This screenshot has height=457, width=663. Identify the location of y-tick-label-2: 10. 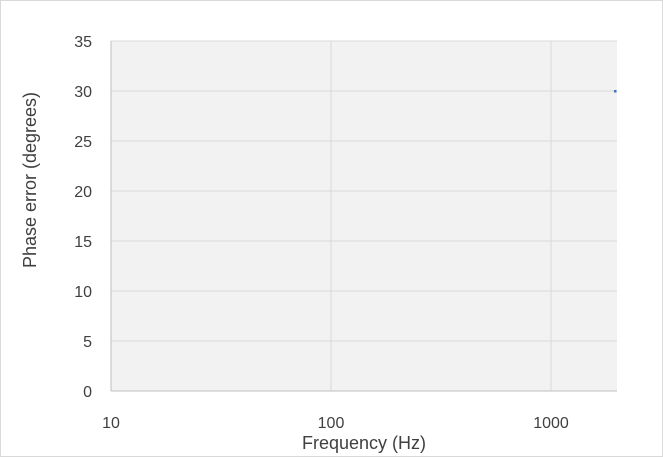
(83, 292).